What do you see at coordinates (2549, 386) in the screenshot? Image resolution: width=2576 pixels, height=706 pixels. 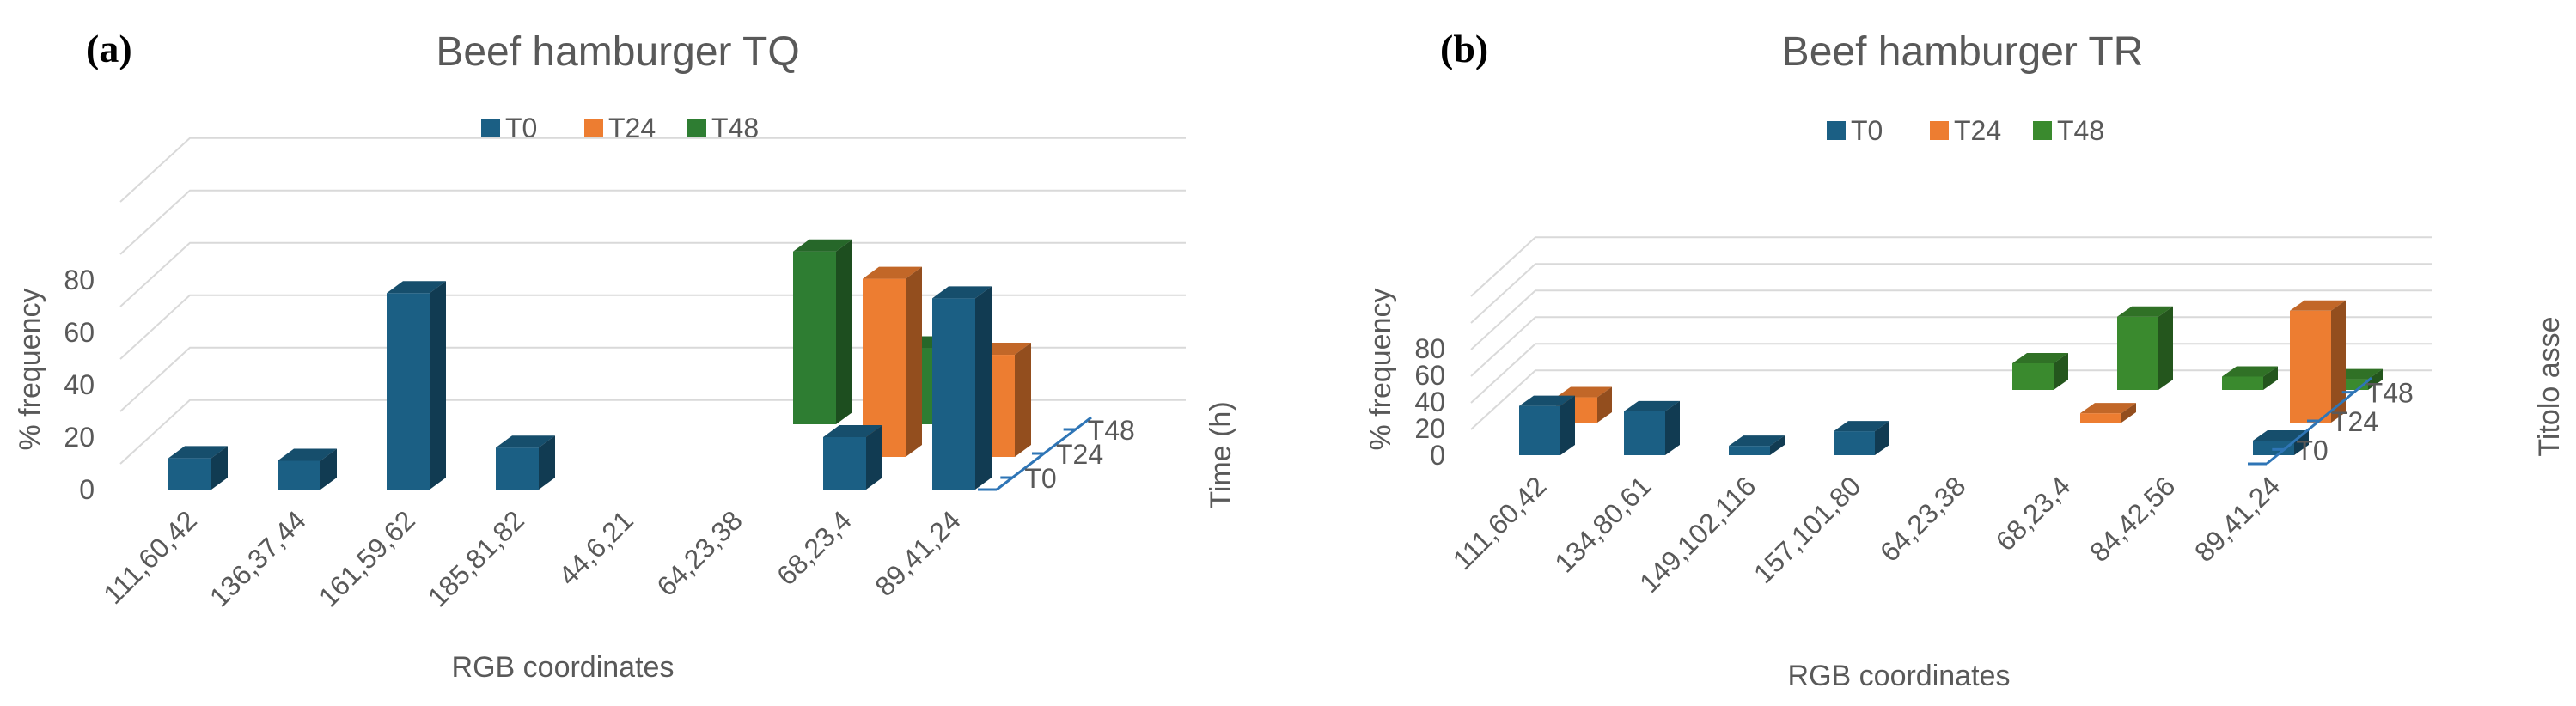 I see `depth-axis-label: Titolo asse` at bounding box center [2549, 386].